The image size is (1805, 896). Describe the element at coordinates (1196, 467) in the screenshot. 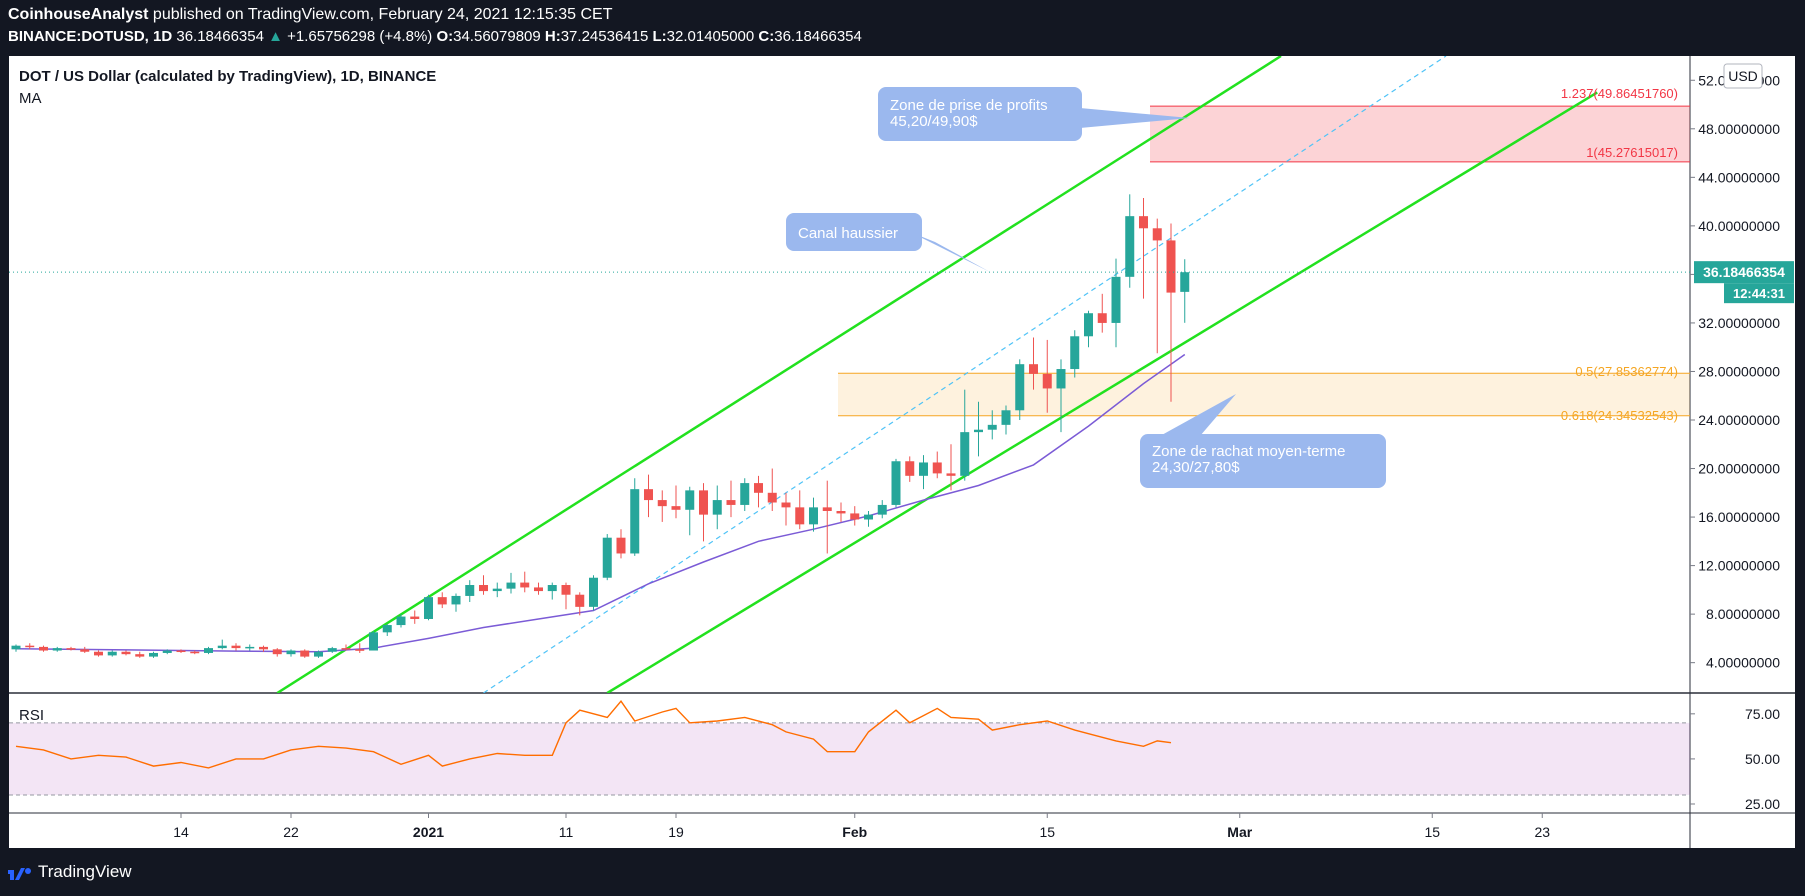

I see `buy-zone-range: 24,30/27,80$` at that location.